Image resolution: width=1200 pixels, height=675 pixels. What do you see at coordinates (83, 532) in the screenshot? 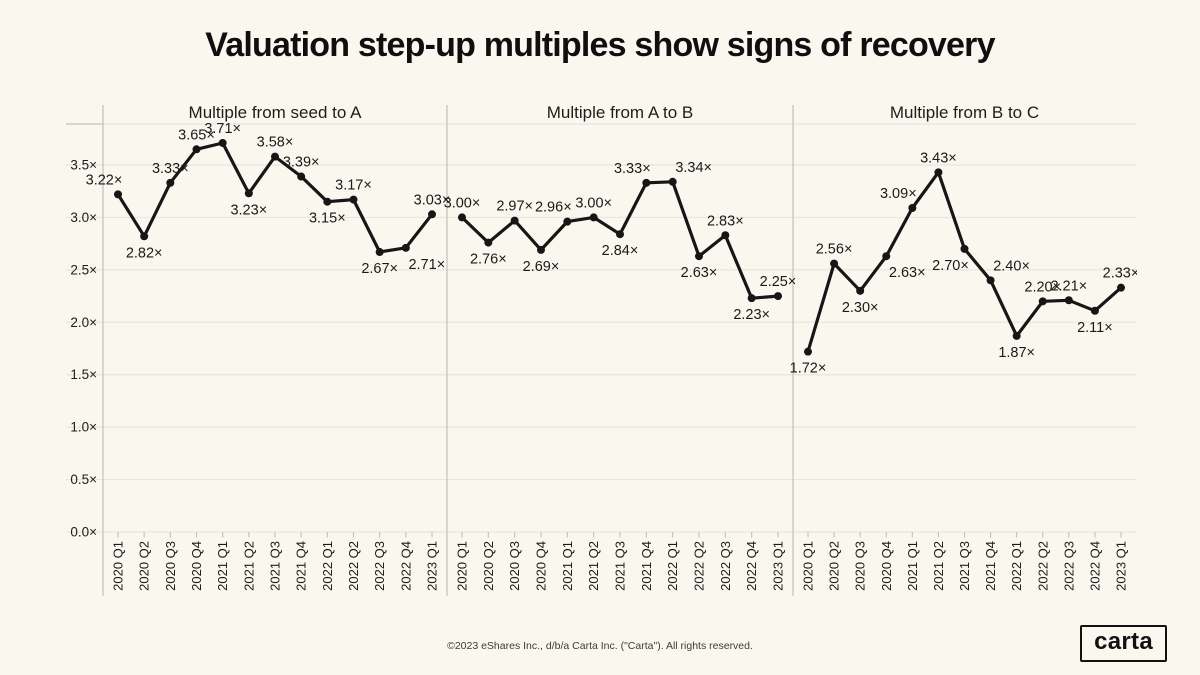
I see `y-axis-label: 0.0×` at bounding box center [83, 532].